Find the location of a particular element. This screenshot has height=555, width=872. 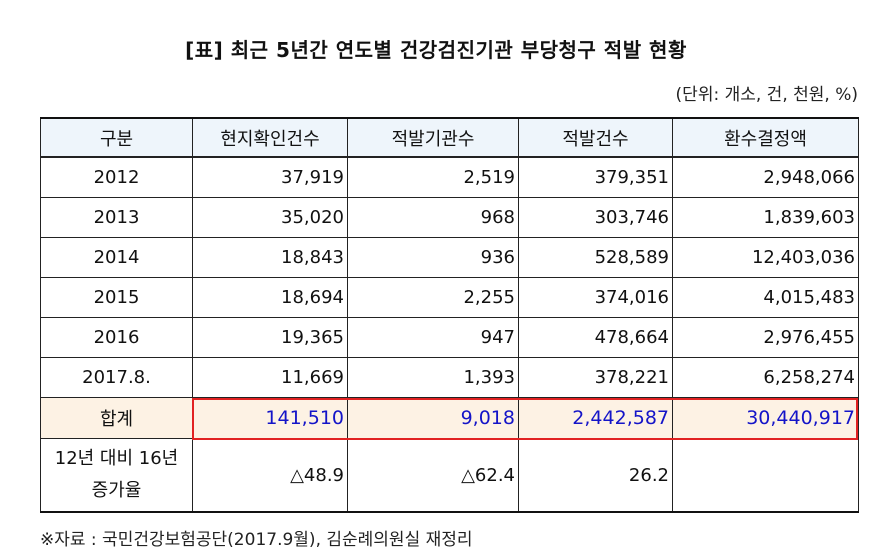

table-title: [표] 최근 5년간 연도별 건강검진기관 부당청구 적발 현황 is located at coordinates (436, 50).